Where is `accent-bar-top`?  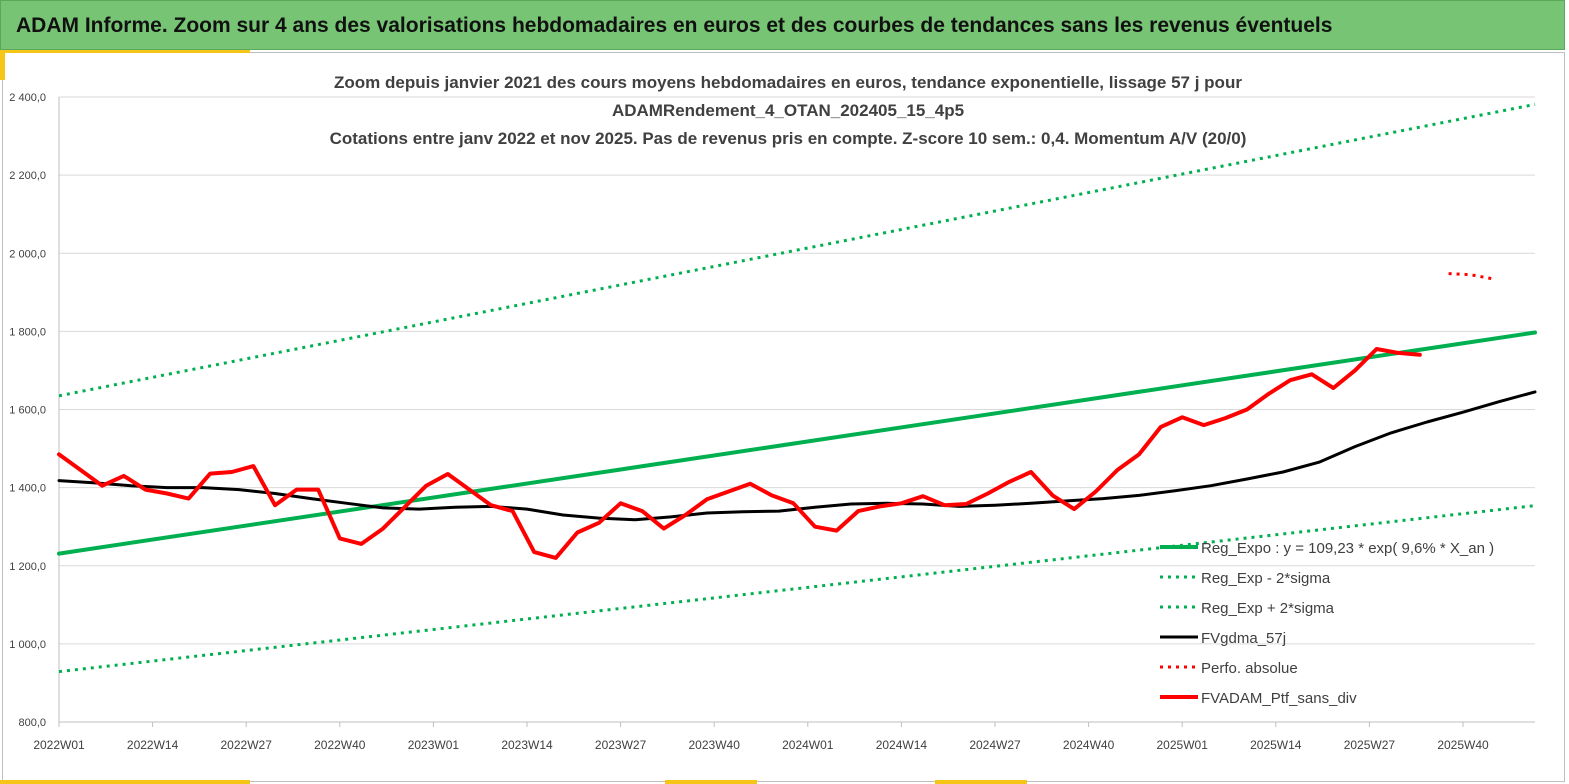 accent-bar-top is located at coordinates (125, 51).